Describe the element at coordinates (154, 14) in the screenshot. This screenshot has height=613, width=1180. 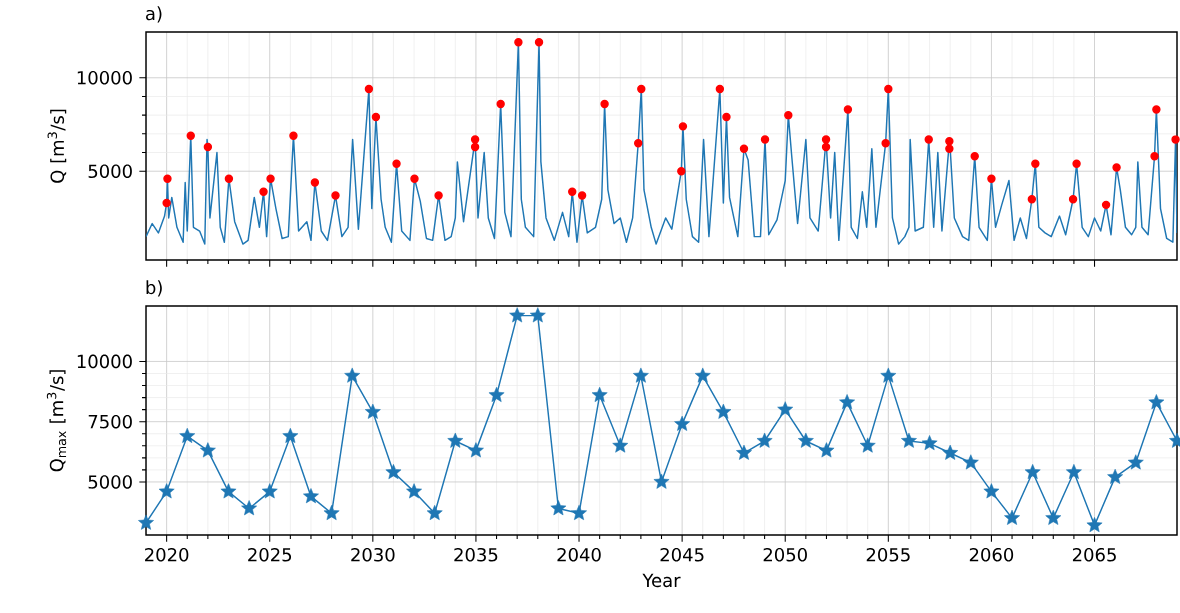
I see `chart-title: a)` at that location.